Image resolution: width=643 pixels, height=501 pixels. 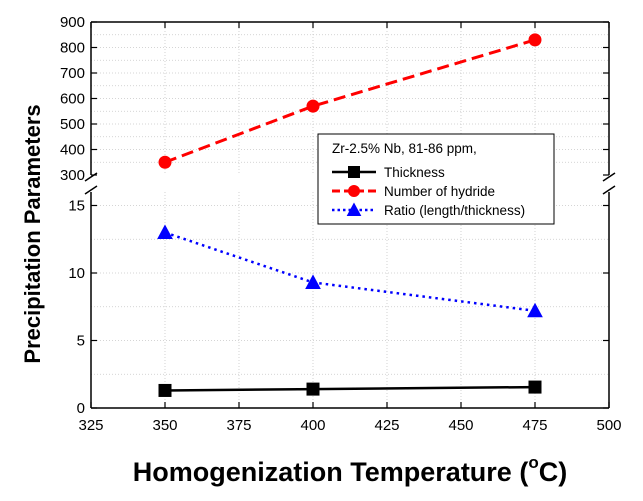 What do you see at coordinates (72, 175) in the screenshot?
I see `y-tick-label: 300` at bounding box center [72, 175].